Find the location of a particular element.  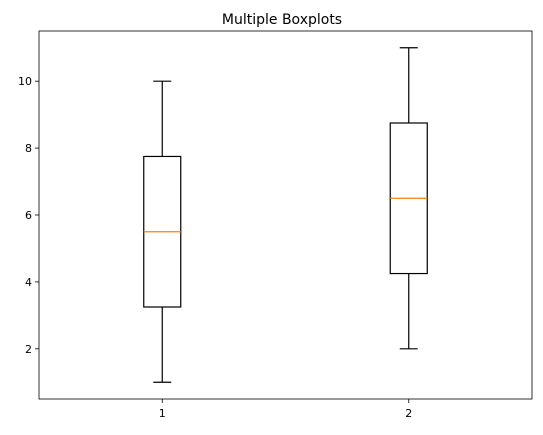

y-tick-label: 10 is located at coordinates (25, 81).